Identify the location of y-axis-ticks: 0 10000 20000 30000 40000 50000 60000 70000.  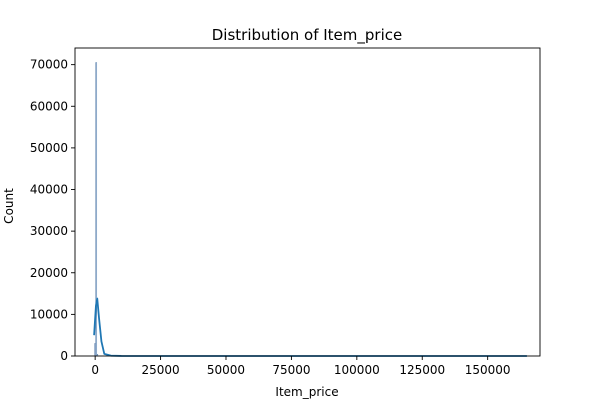
(52, 210).